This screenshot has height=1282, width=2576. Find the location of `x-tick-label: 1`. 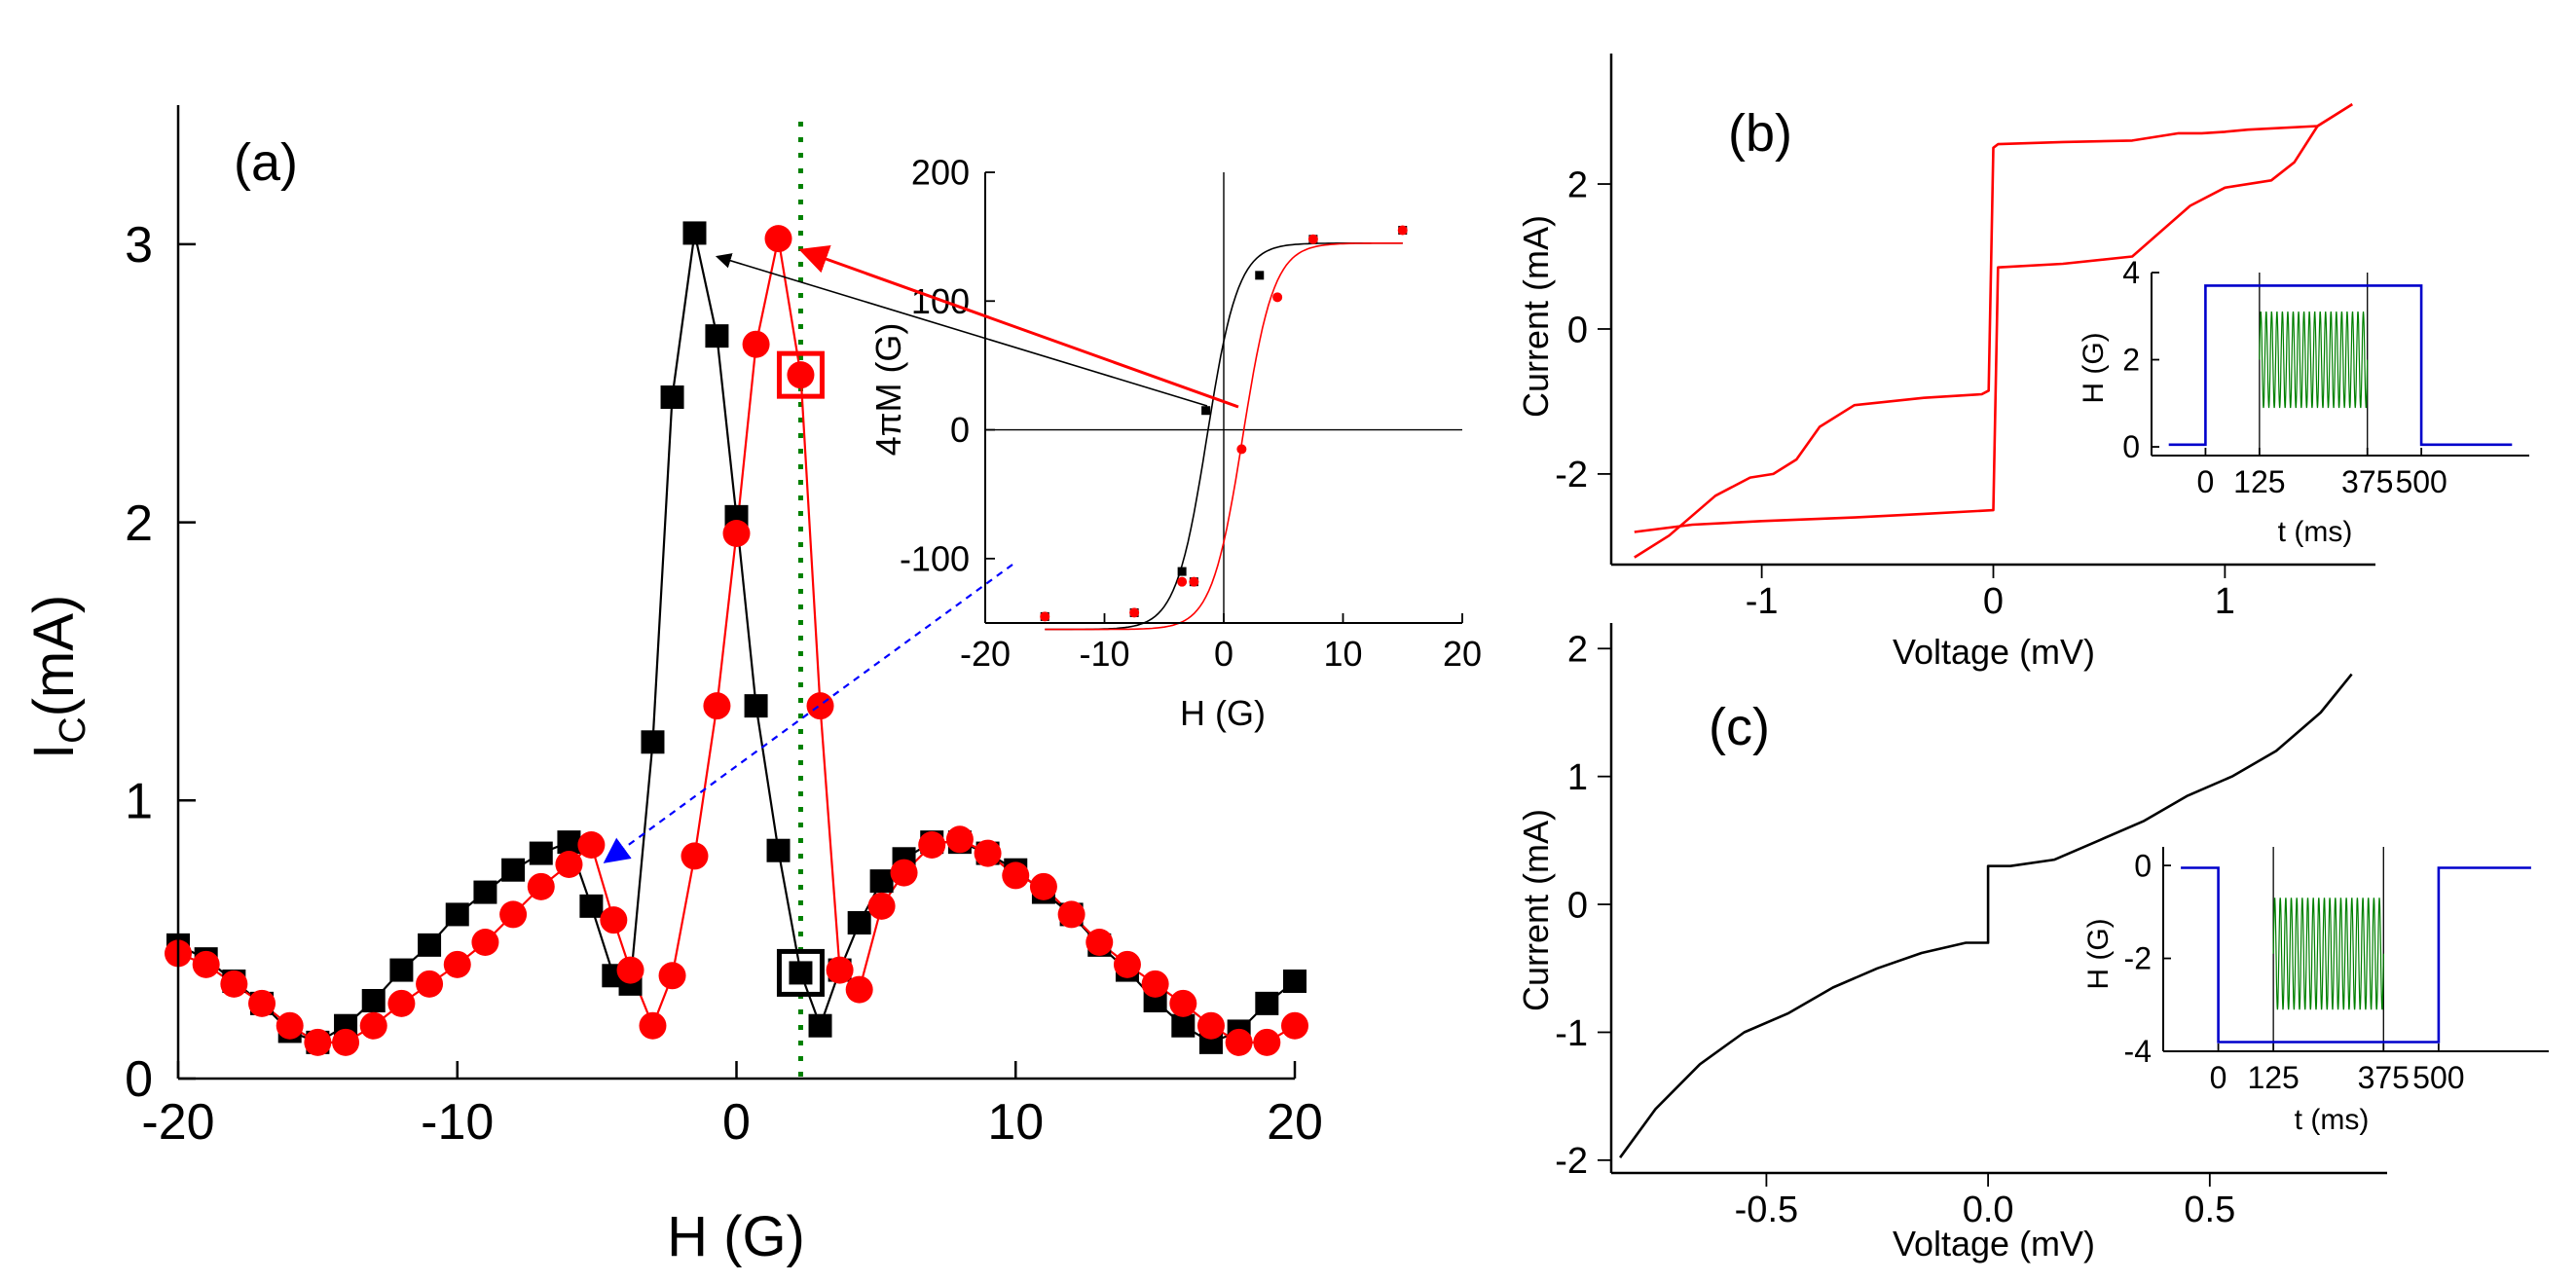

x-tick-label: 1 is located at coordinates (2225, 601).